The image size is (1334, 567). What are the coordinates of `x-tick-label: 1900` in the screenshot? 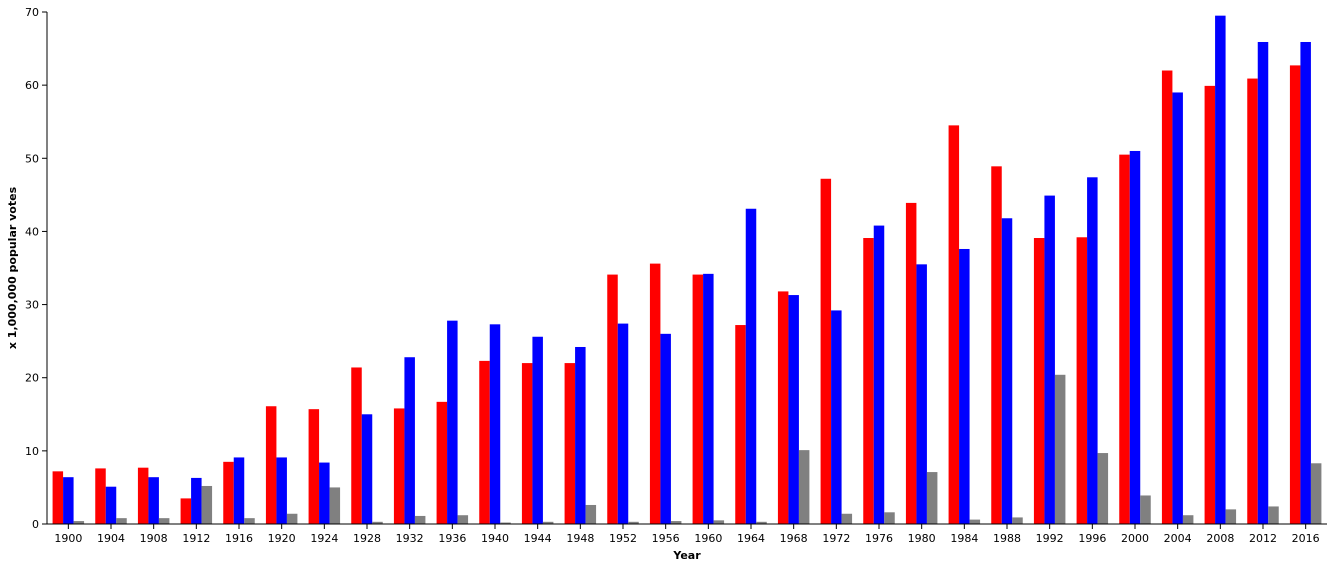 It's located at (68, 538).